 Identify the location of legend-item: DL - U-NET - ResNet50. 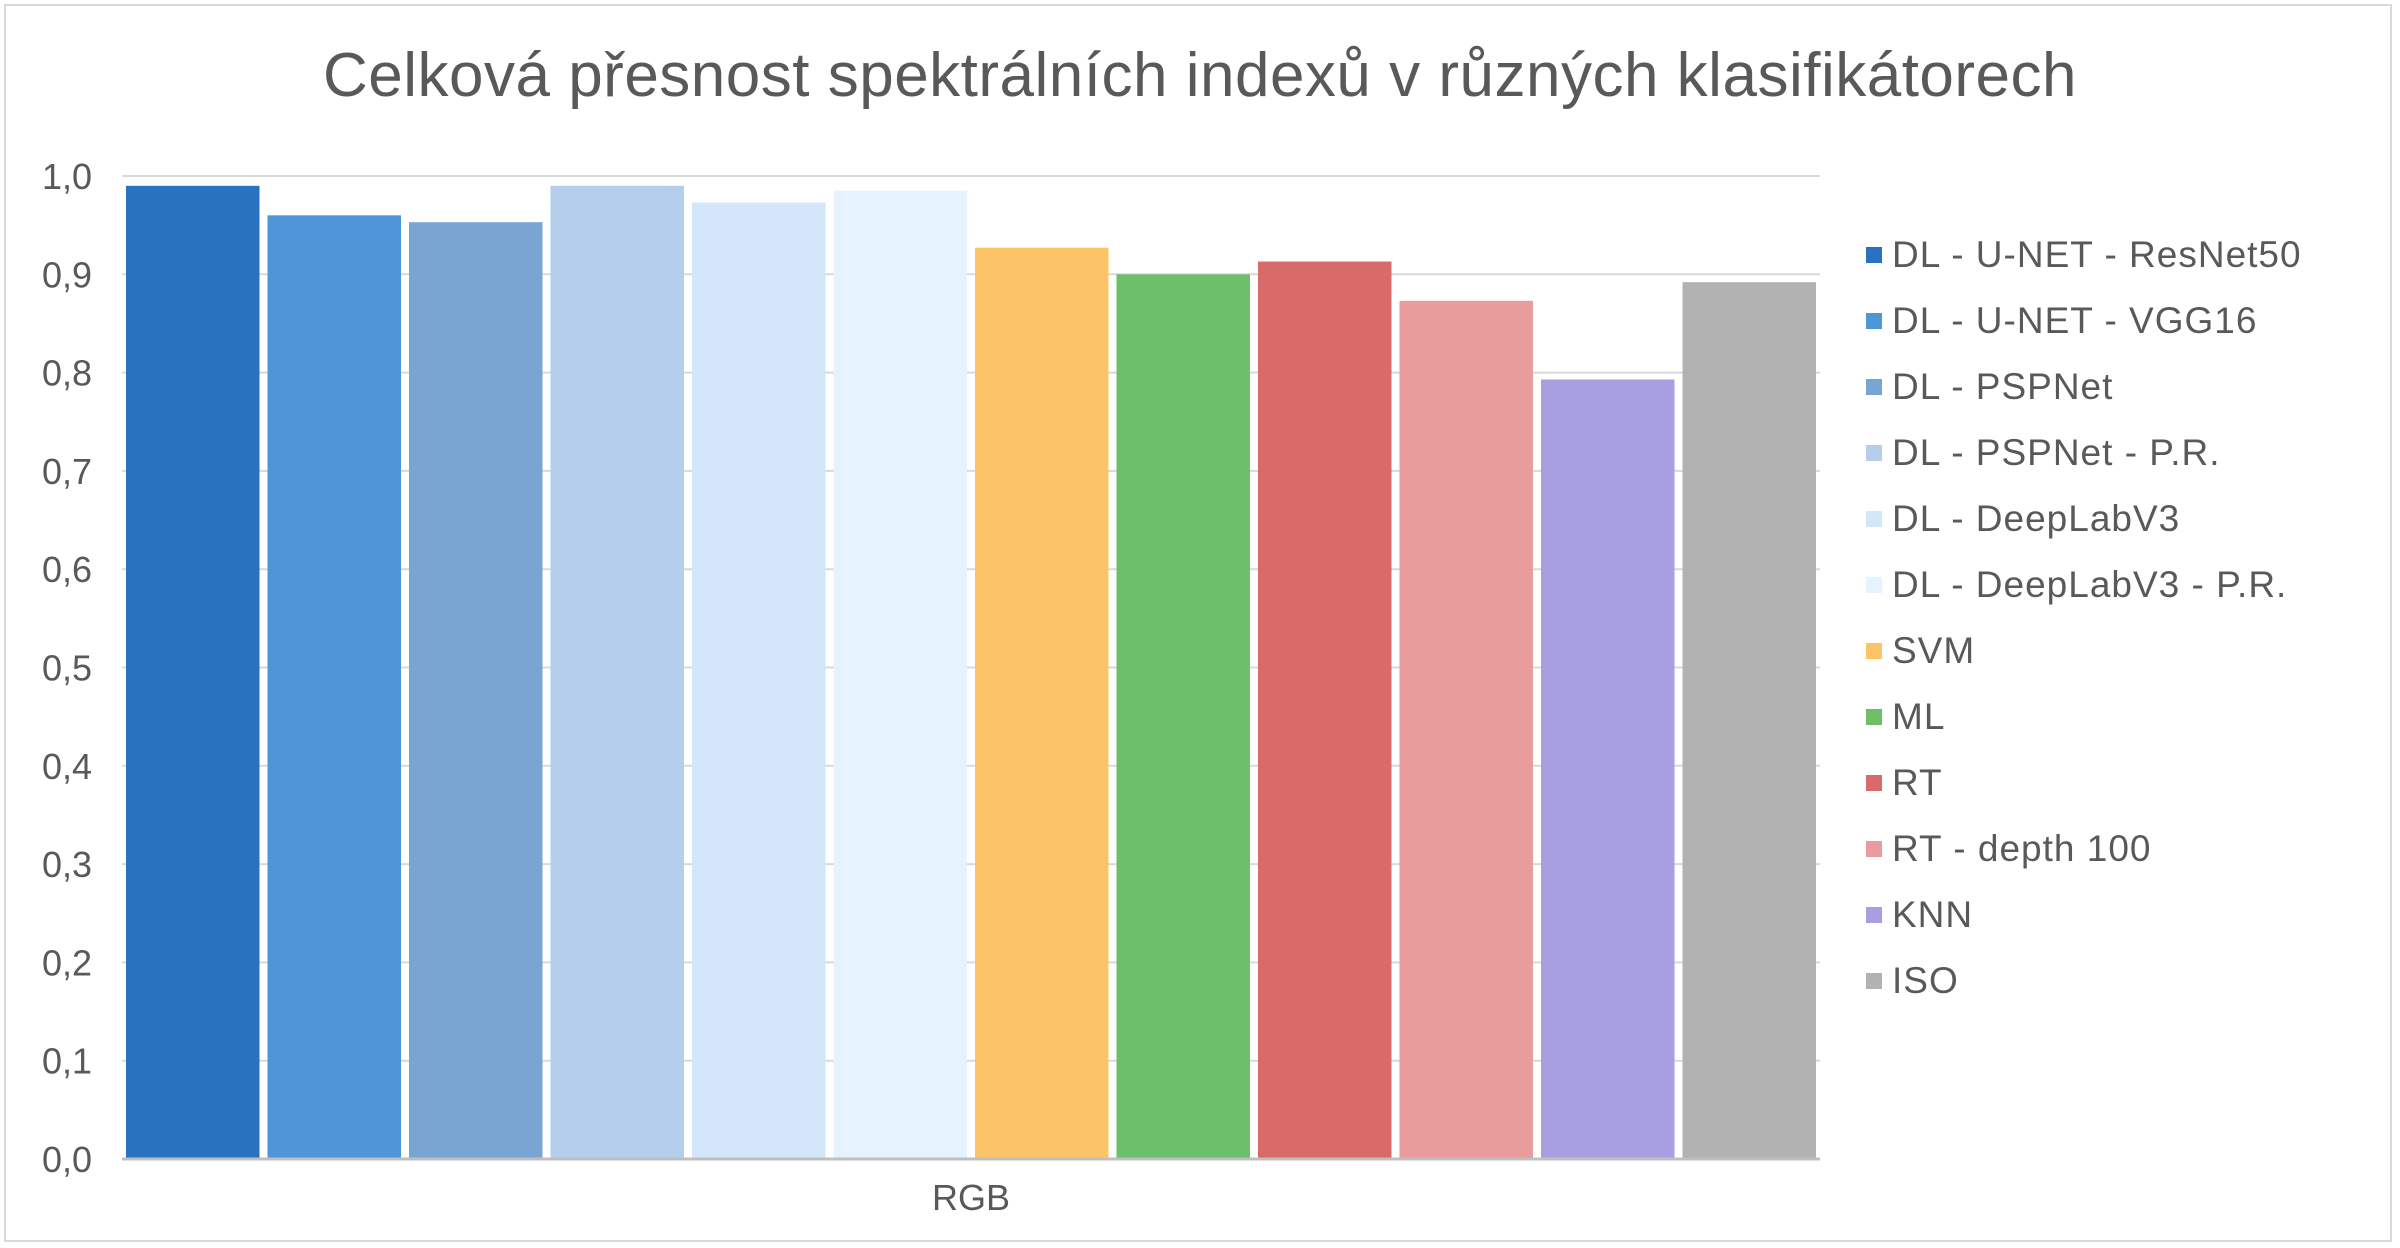
(2126, 255).